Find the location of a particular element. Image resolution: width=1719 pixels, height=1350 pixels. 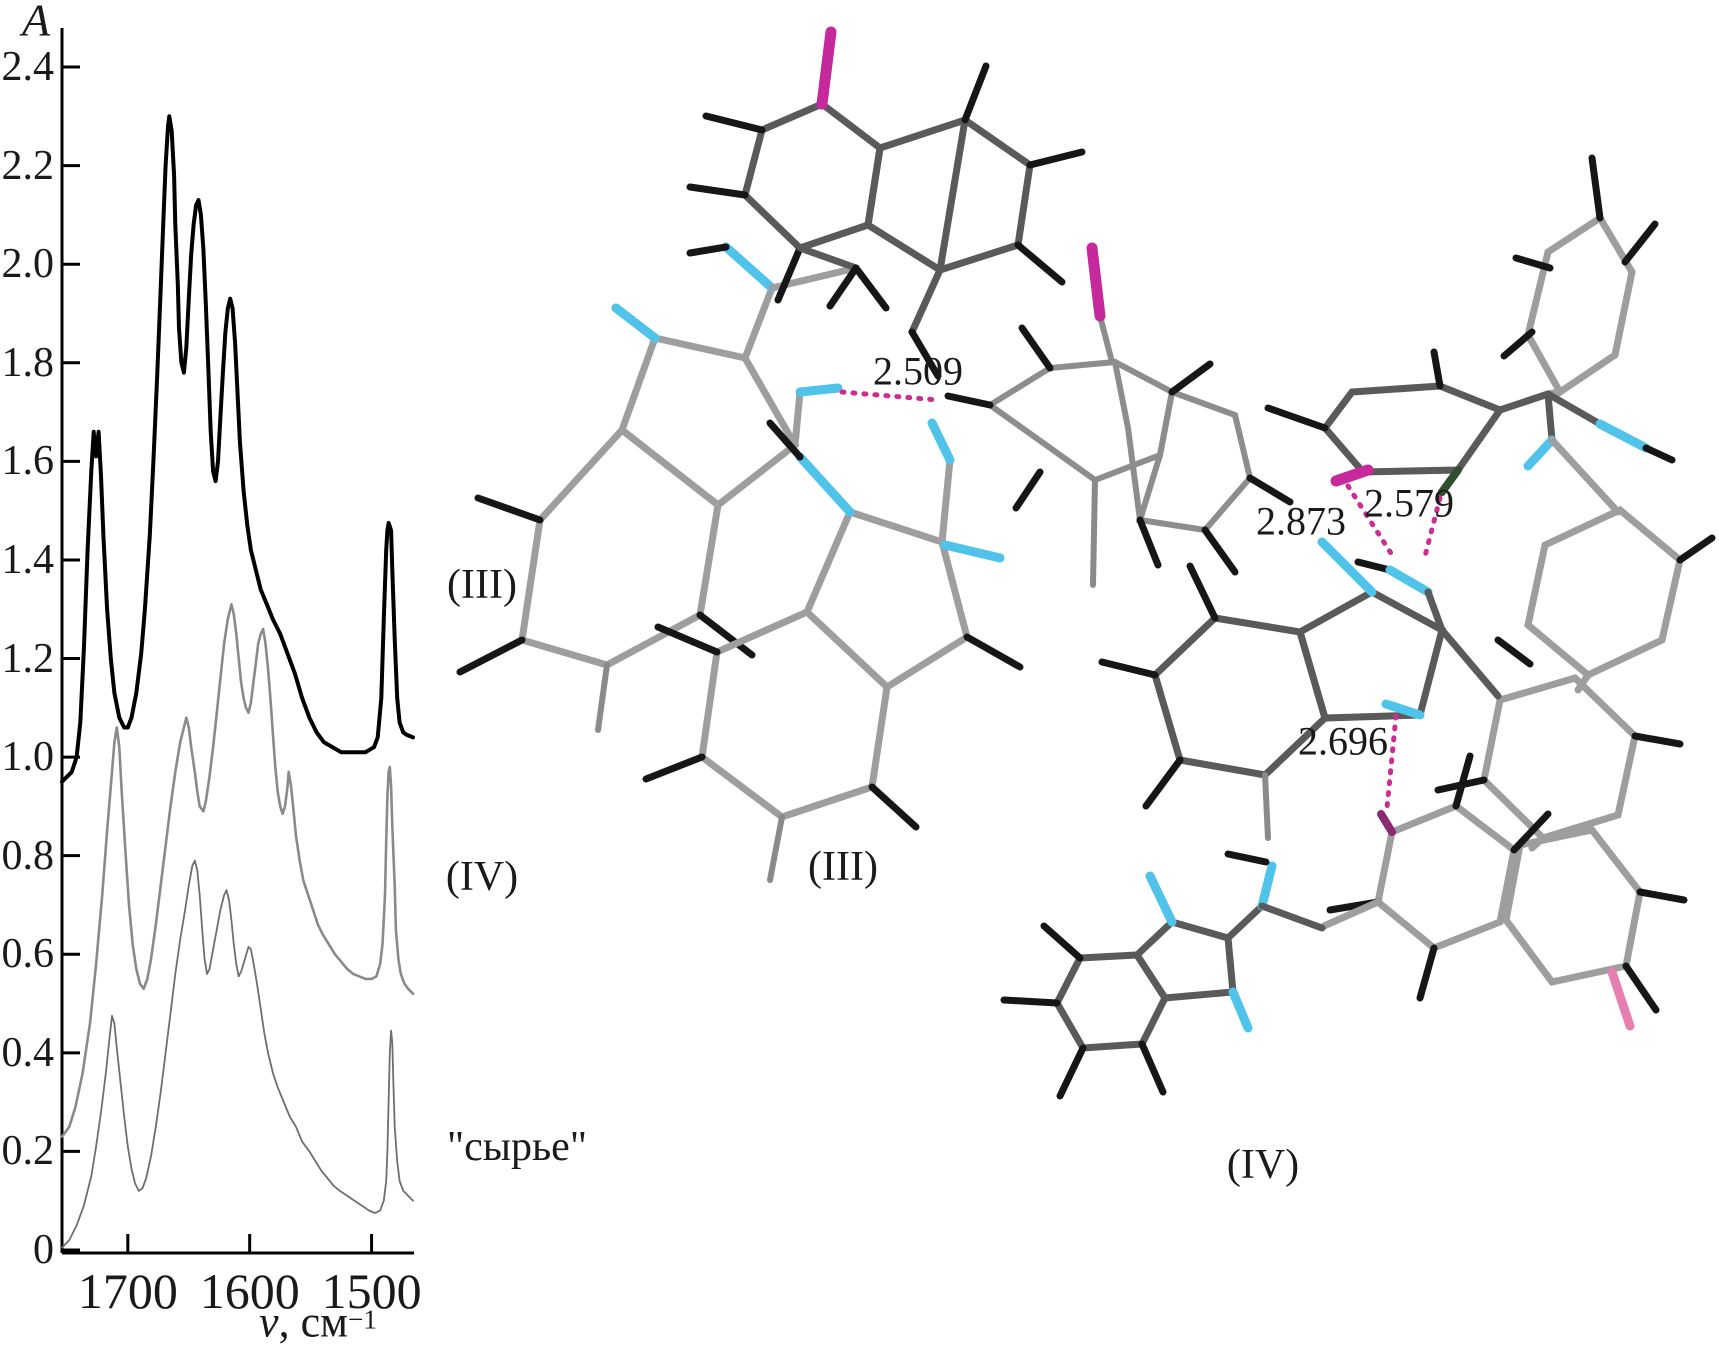

x-tick-label: 1600 is located at coordinates (249, 1291).